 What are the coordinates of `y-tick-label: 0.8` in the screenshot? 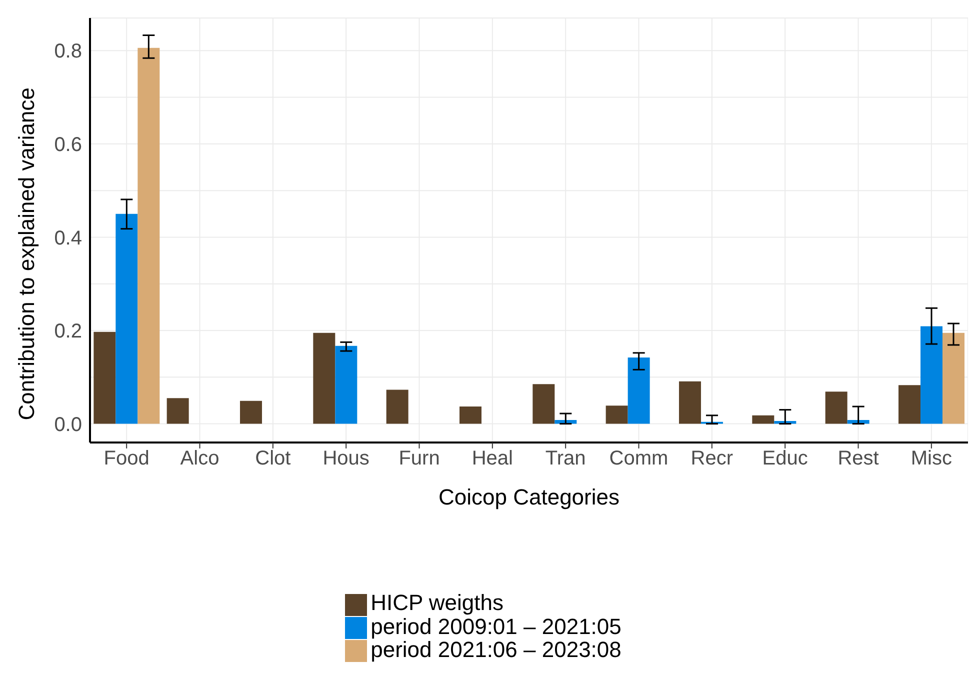 It's located at (68, 51).